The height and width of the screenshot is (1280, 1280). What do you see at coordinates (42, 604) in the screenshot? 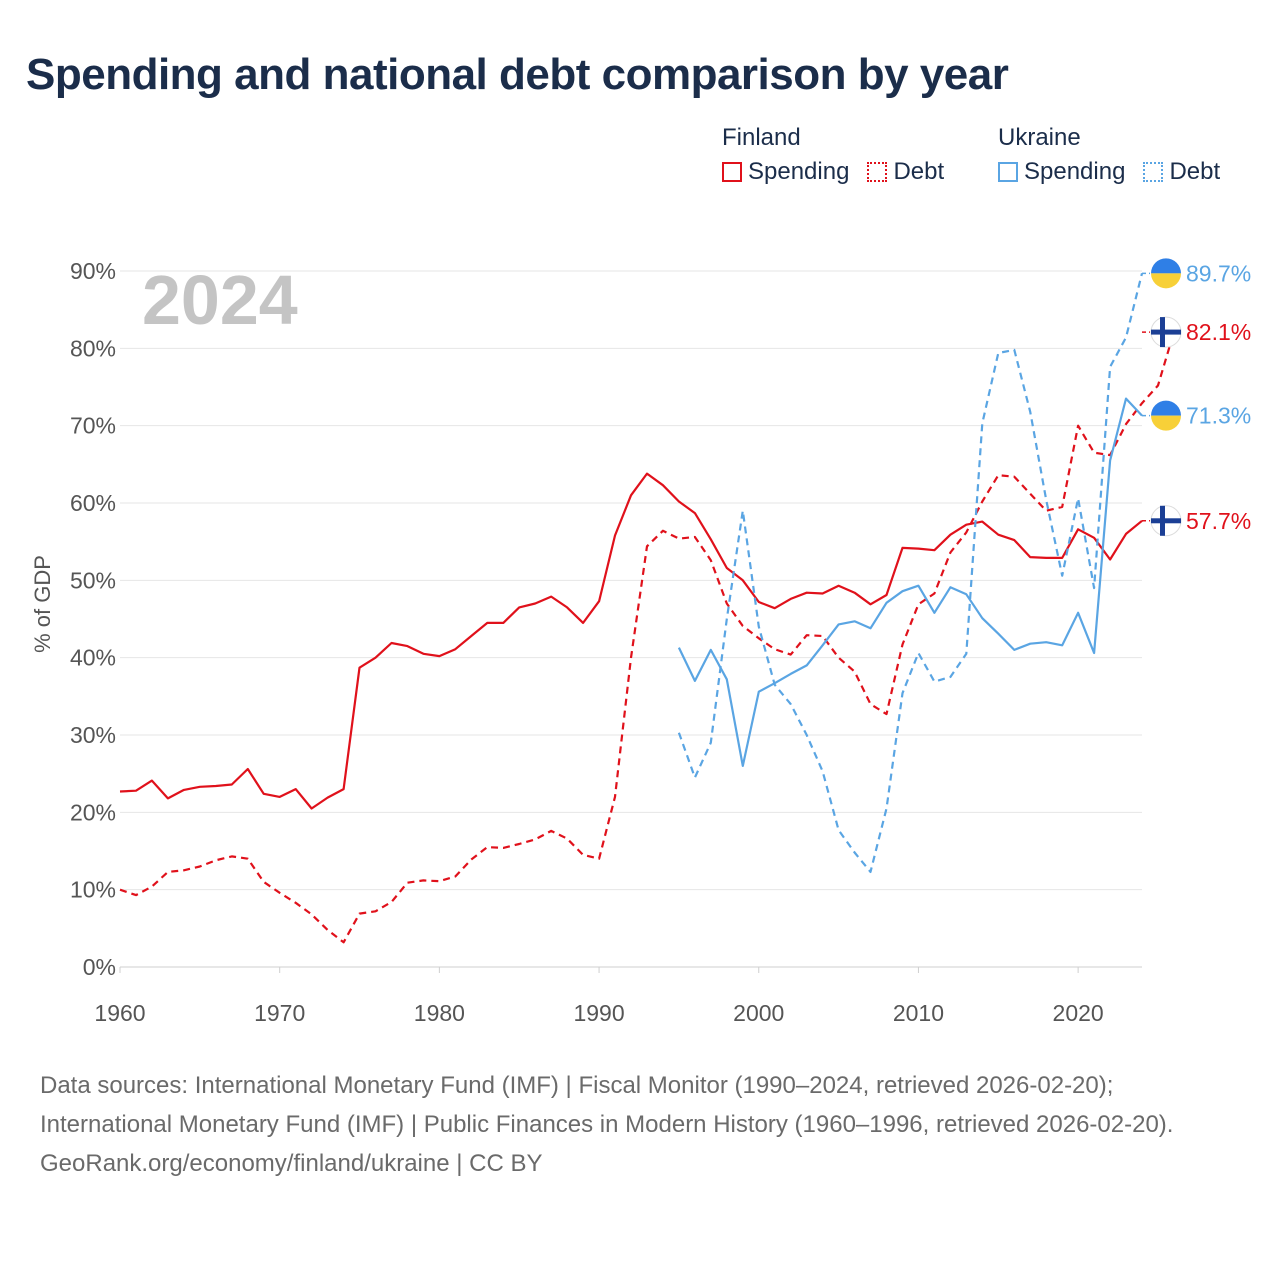
I see `y-axis-label: % of GDP` at bounding box center [42, 604].